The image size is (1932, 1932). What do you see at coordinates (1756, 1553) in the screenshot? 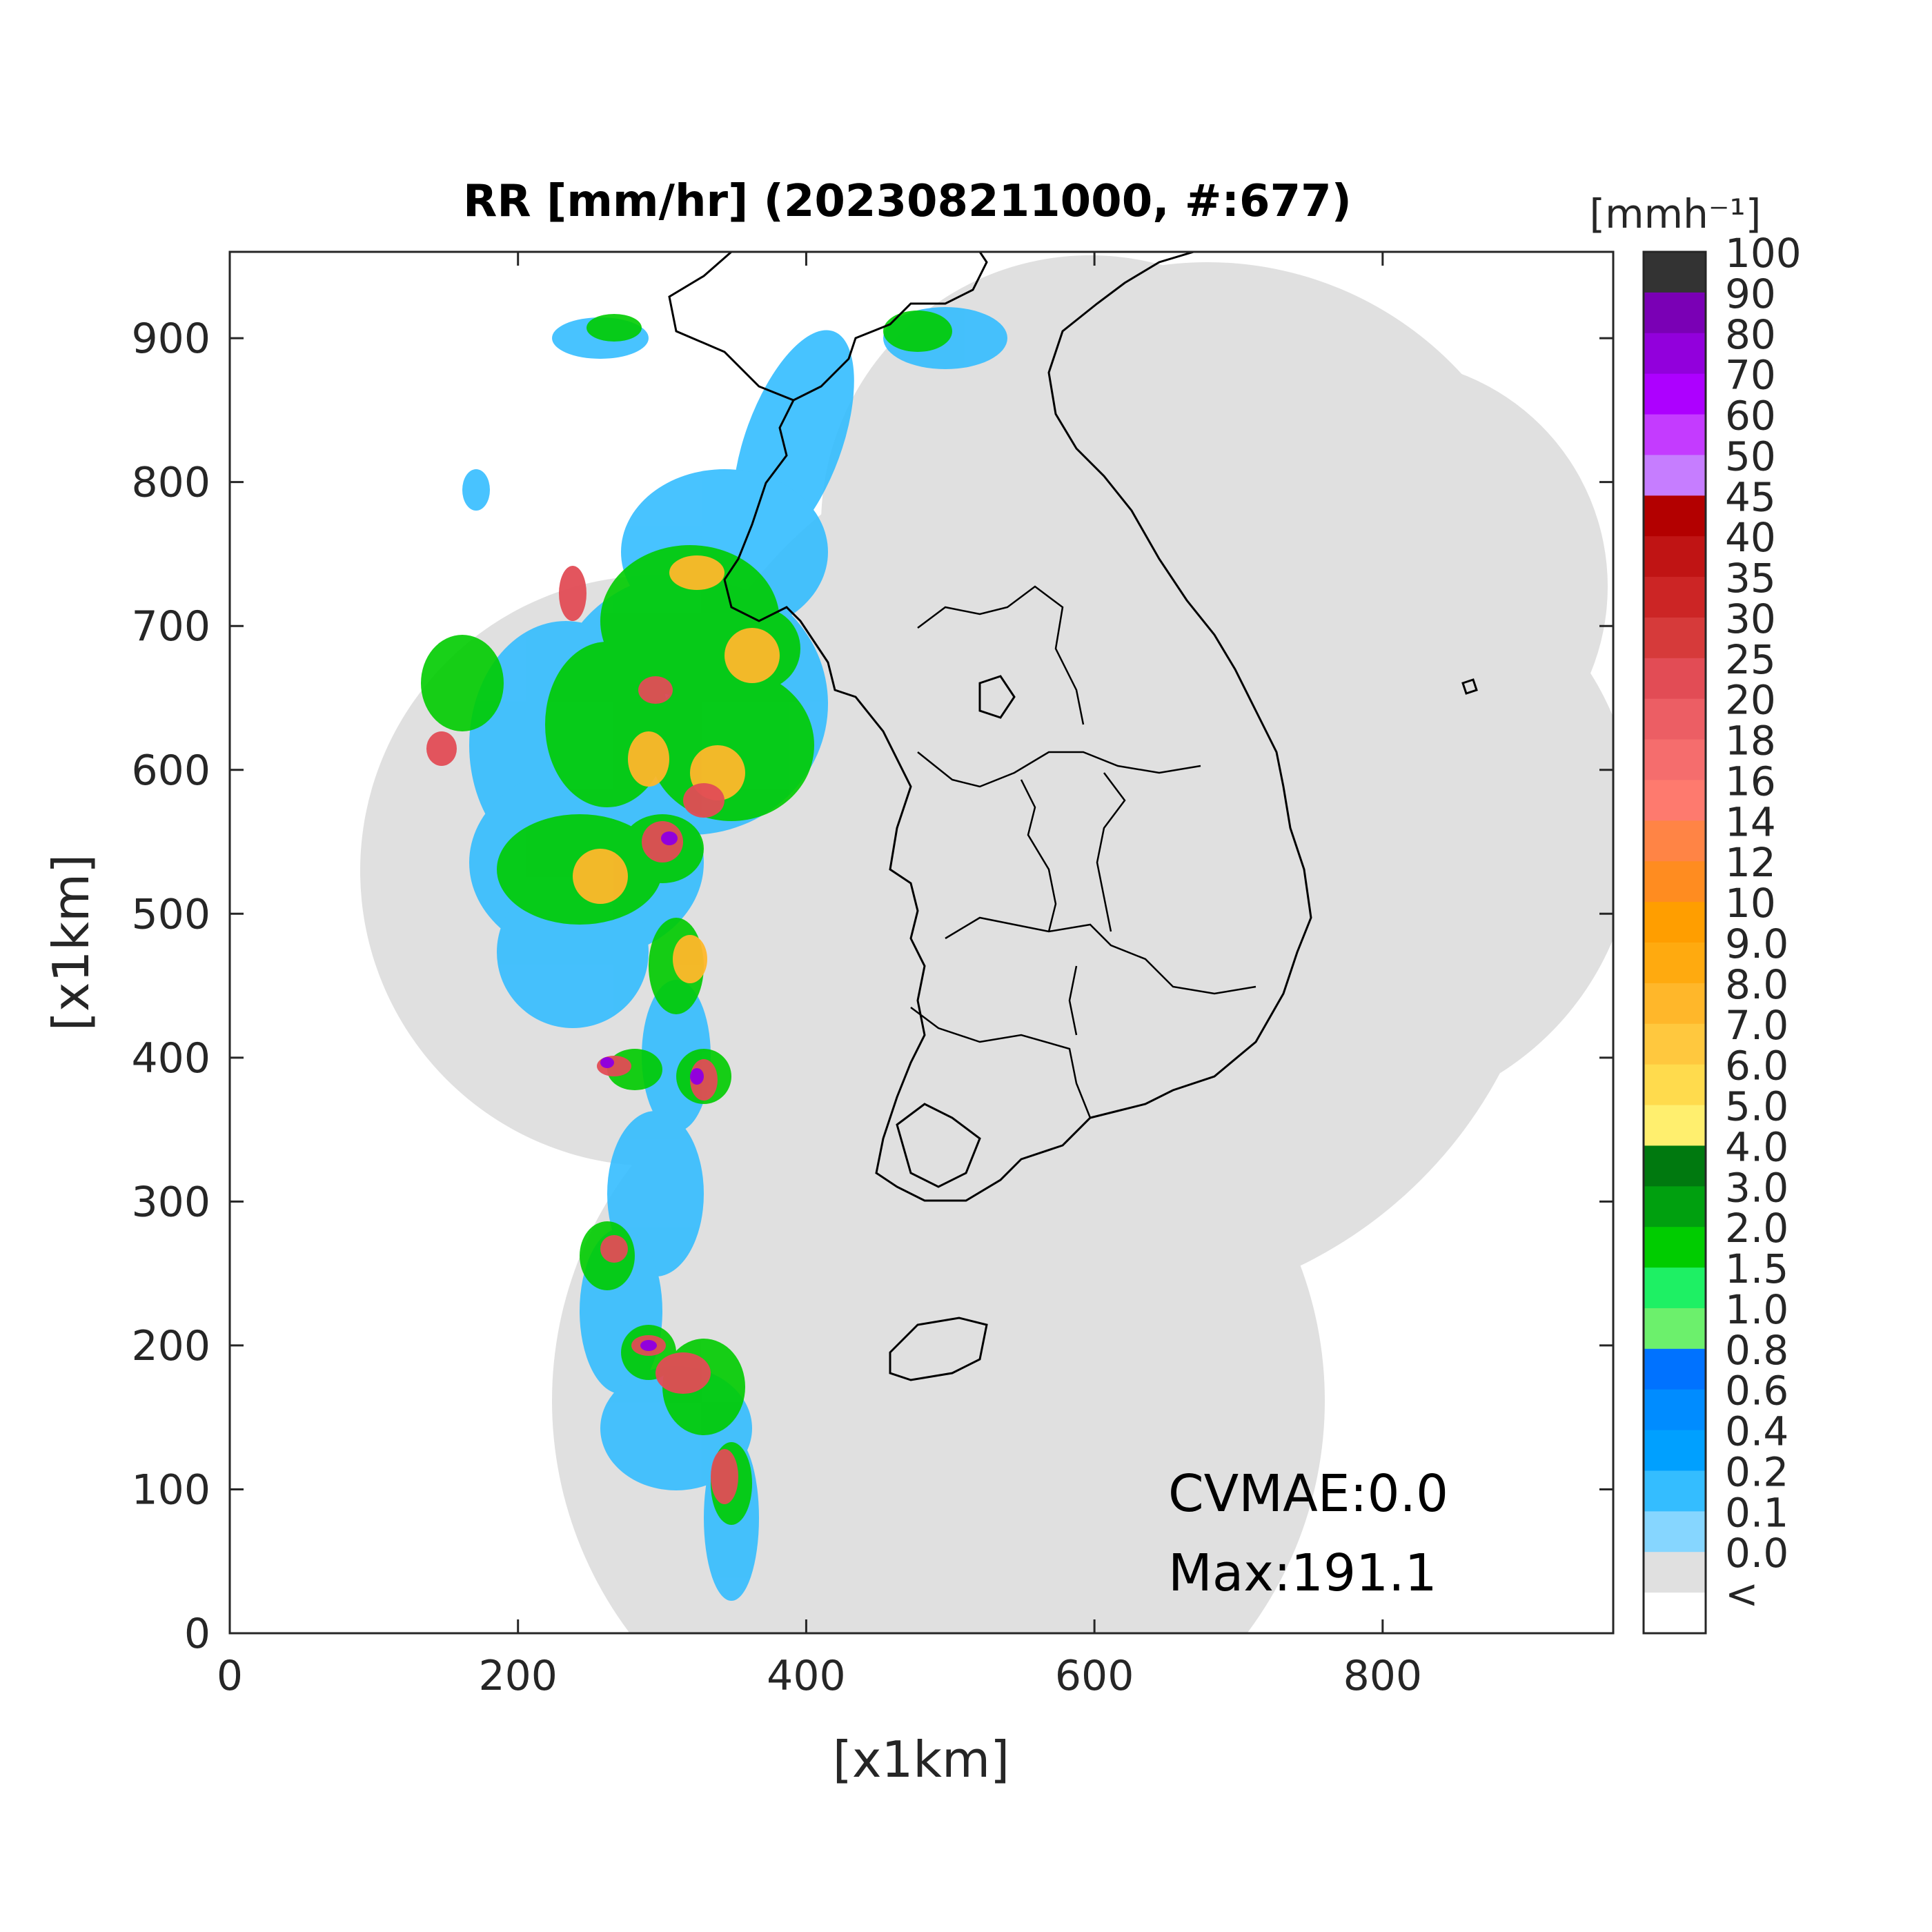
I see `colorbar-label: 0.0` at bounding box center [1756, 1553].